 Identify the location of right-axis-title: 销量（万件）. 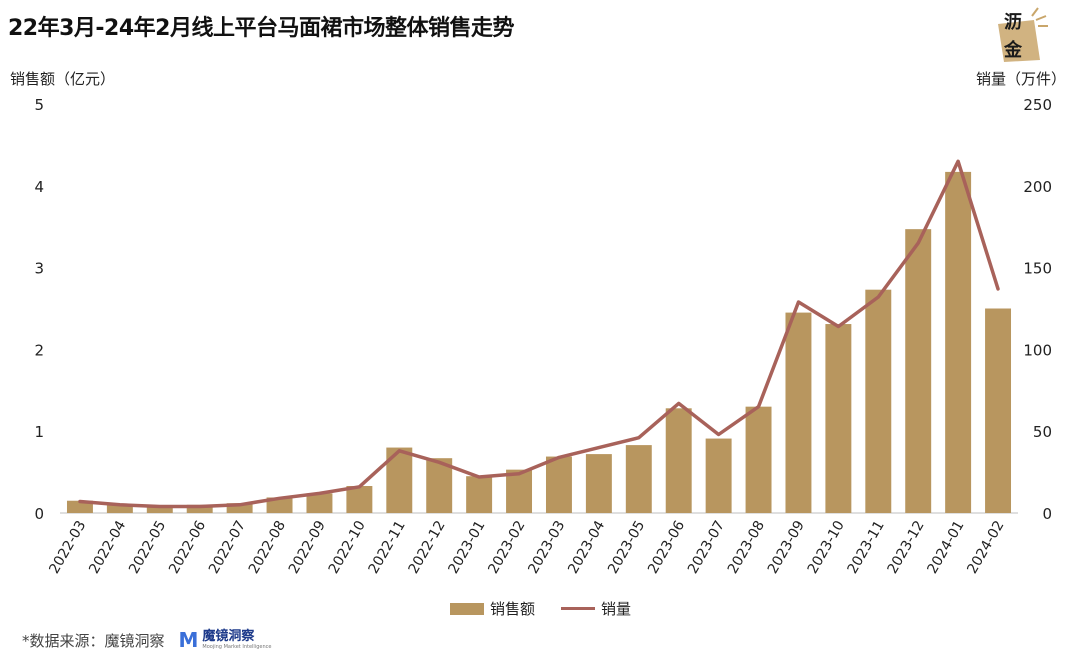
(1020, 79).